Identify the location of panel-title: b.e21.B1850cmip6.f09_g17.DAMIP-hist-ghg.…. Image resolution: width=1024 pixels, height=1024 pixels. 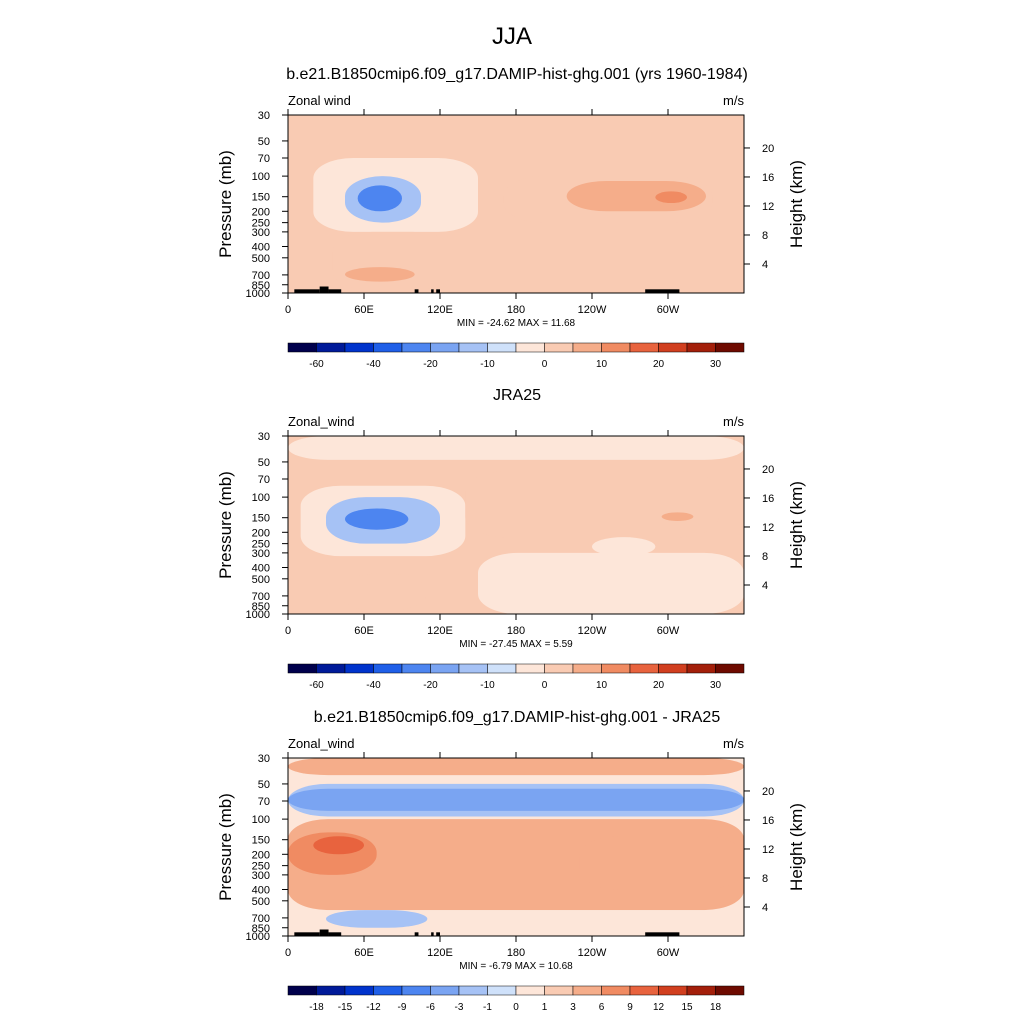
(517, 717).